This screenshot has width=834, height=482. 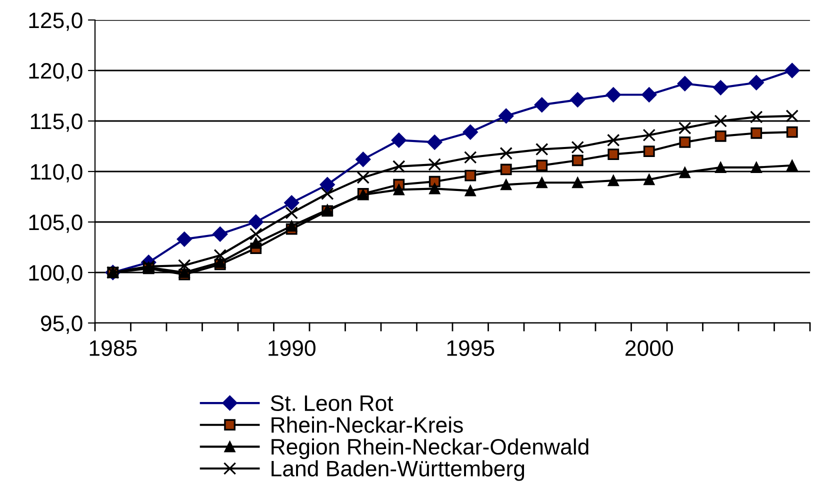 What do you see at coordinates (61, 325) in the screenshot?
I see `y-tick-label: 95,0` at bounding box center [61, 325].